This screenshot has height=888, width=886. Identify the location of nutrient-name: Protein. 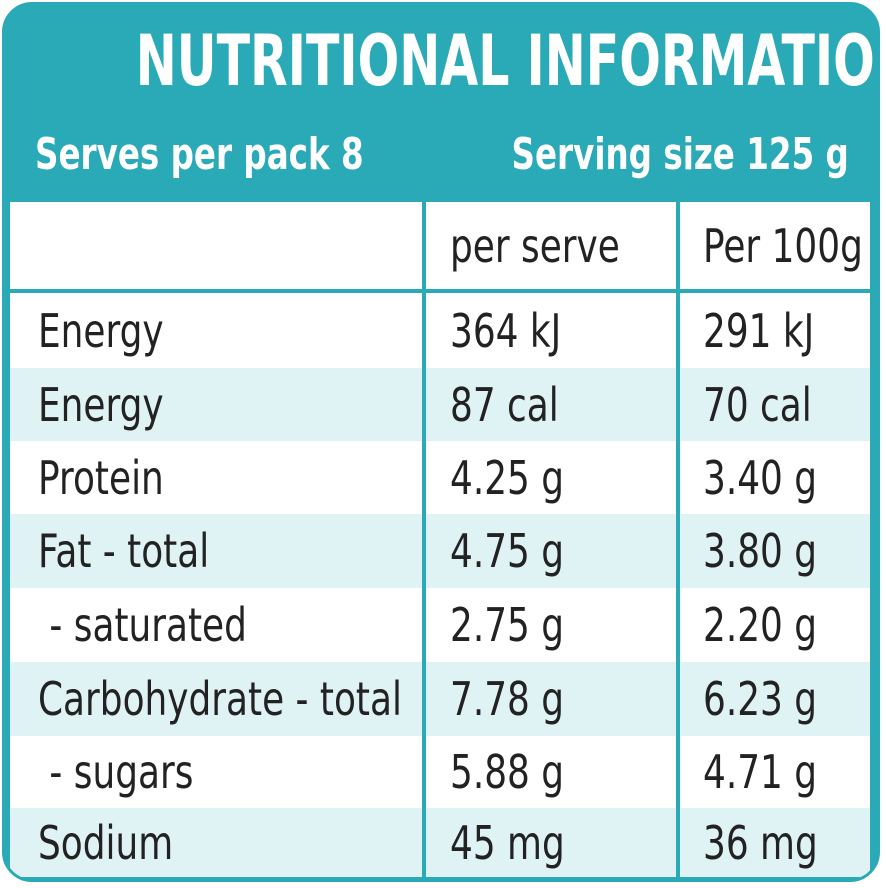
(101, 477).